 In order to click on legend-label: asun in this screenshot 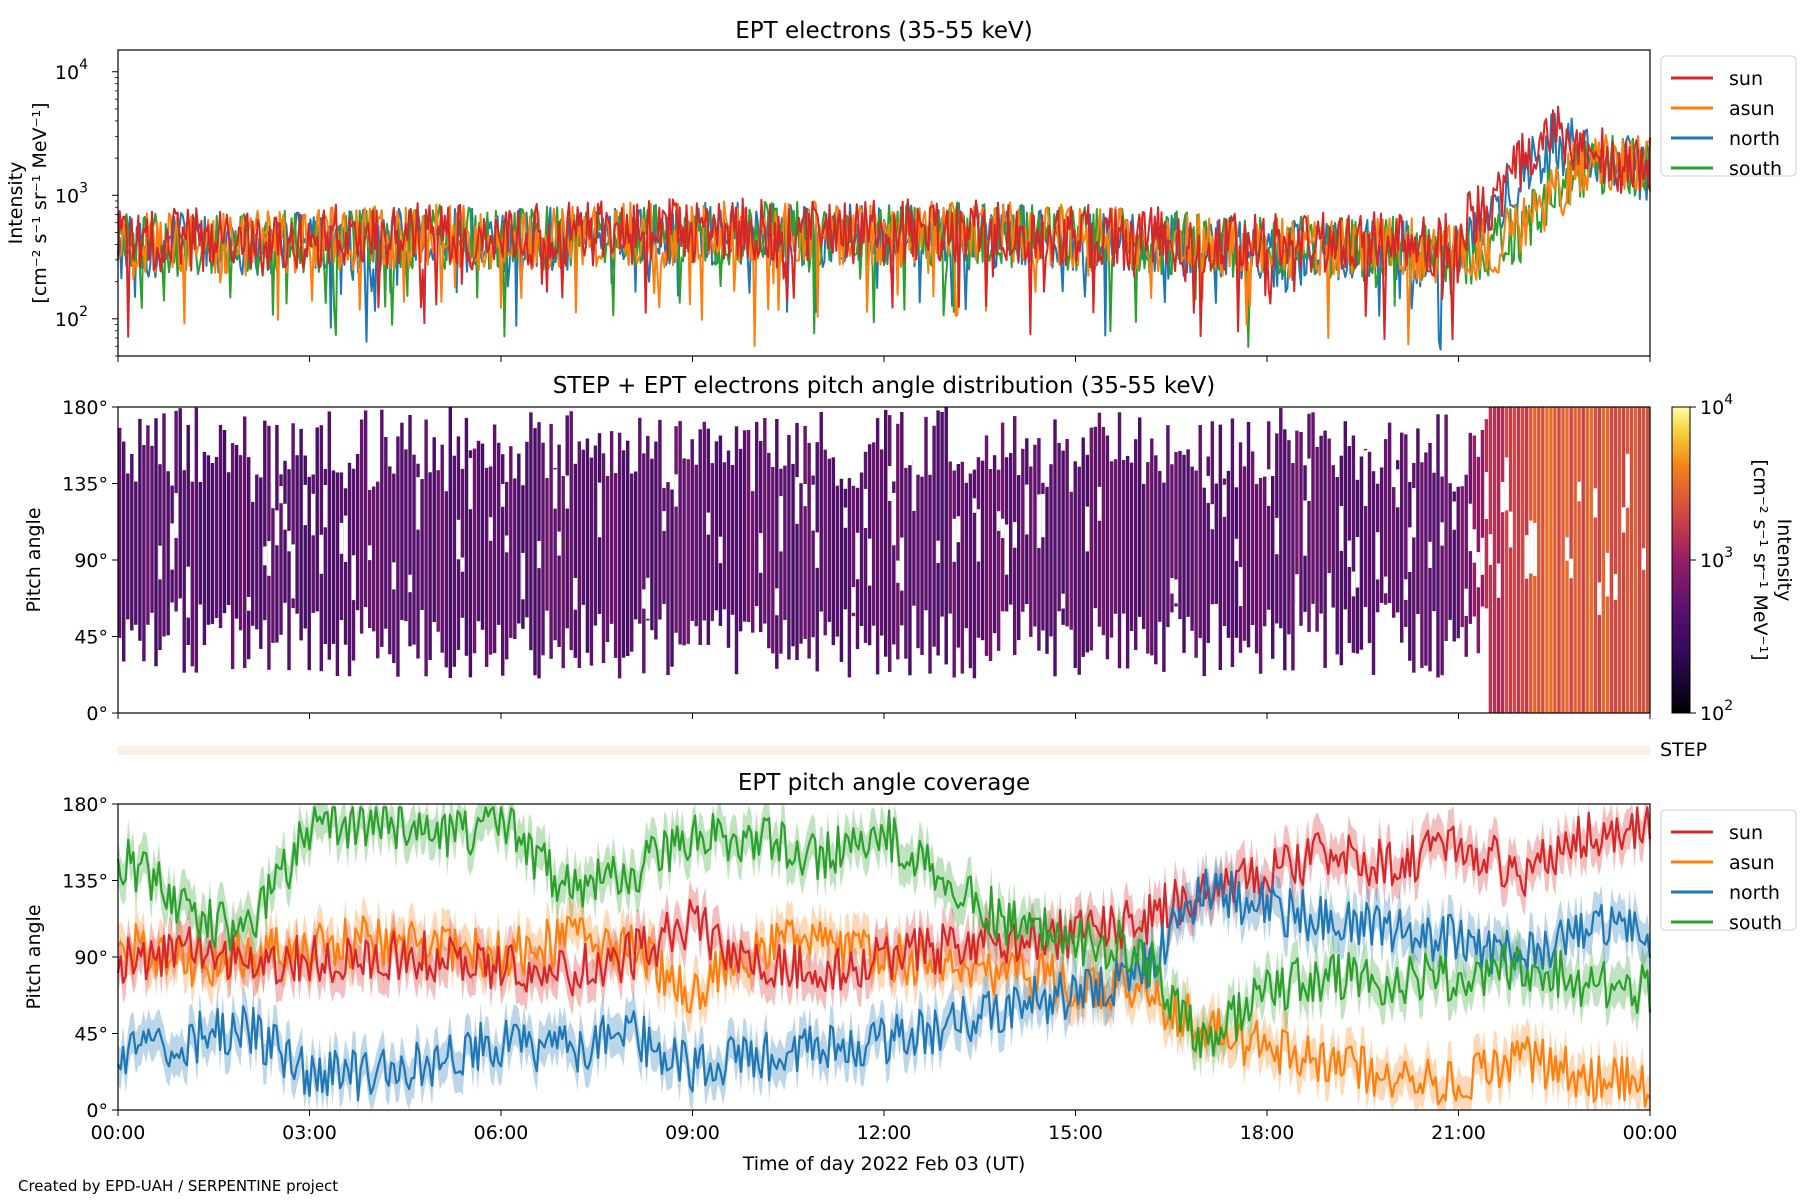, I will do `click(1752, 109)`.